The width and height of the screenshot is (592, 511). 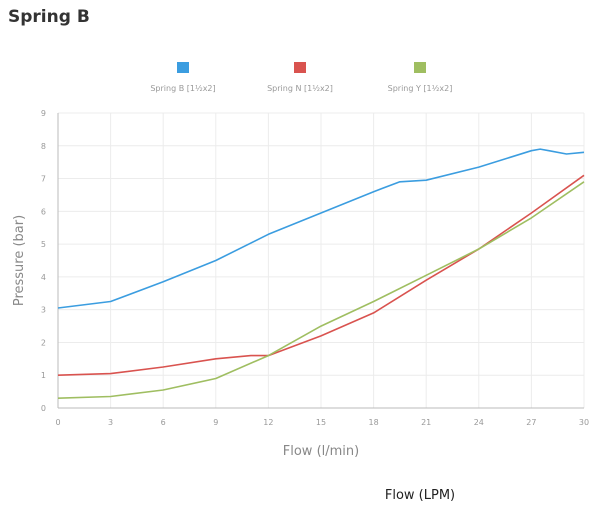 What do you see at coordinates (110, 422) in the screenshot?
I see `x-tick-label: 3` at bounding box center [110, 422].